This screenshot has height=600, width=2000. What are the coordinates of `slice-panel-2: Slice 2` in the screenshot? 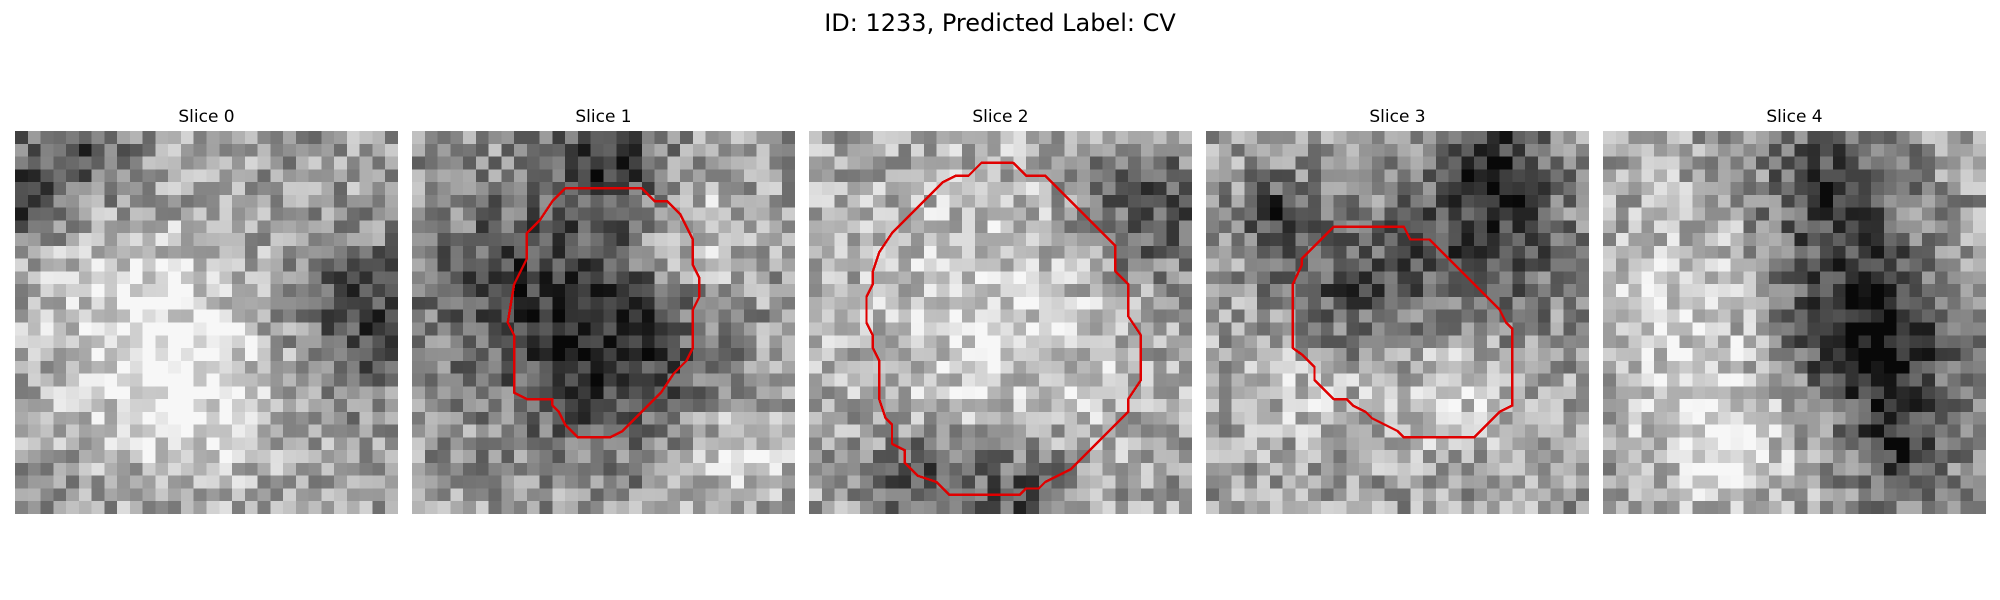 It's located at (1000, 309).